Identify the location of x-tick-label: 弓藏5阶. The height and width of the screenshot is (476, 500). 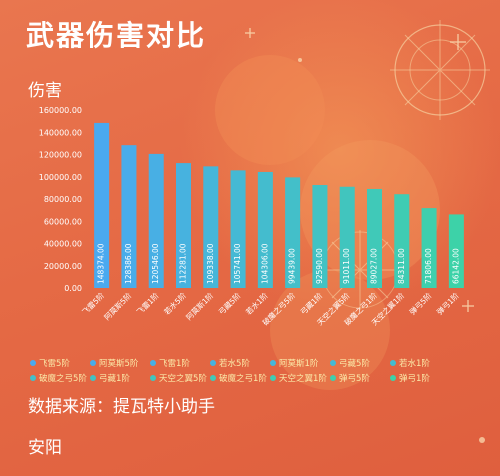
(229, 303).